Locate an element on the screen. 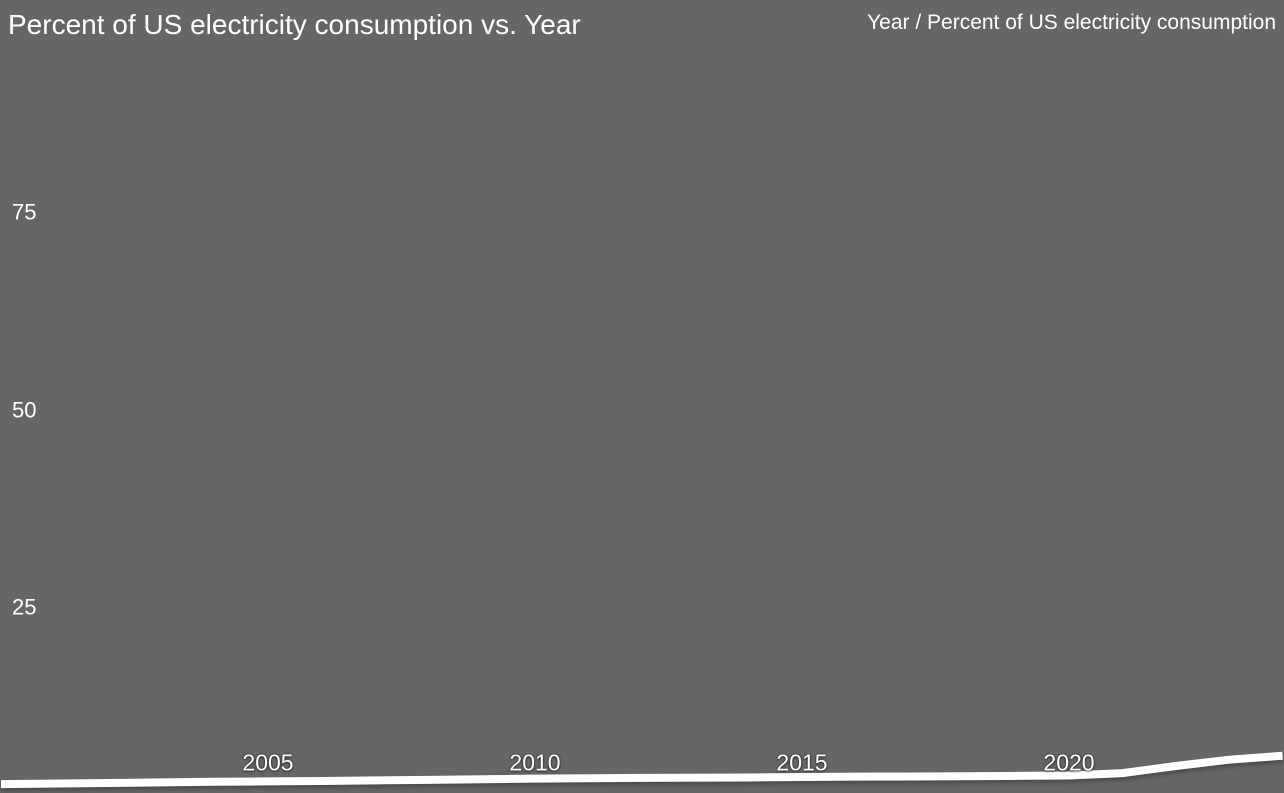  y-tick-label: 25 is located at coordinates (24, 607).